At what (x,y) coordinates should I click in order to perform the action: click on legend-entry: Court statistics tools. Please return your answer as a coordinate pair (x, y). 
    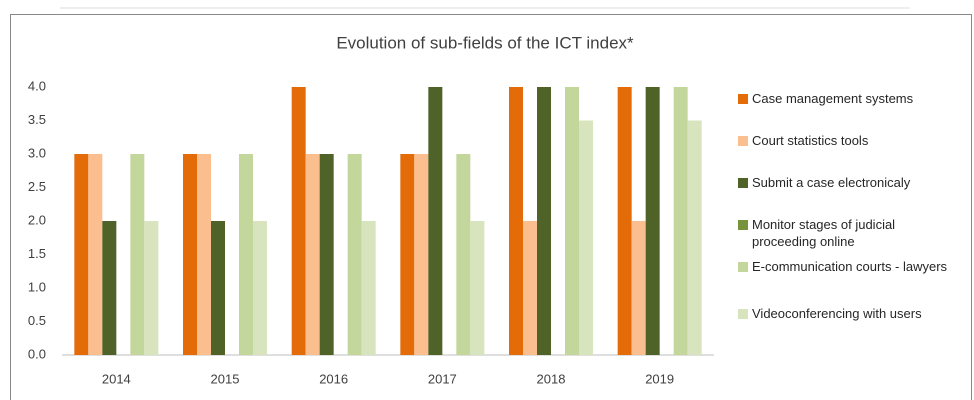
    Looking at the image, I should click on (850, 140).